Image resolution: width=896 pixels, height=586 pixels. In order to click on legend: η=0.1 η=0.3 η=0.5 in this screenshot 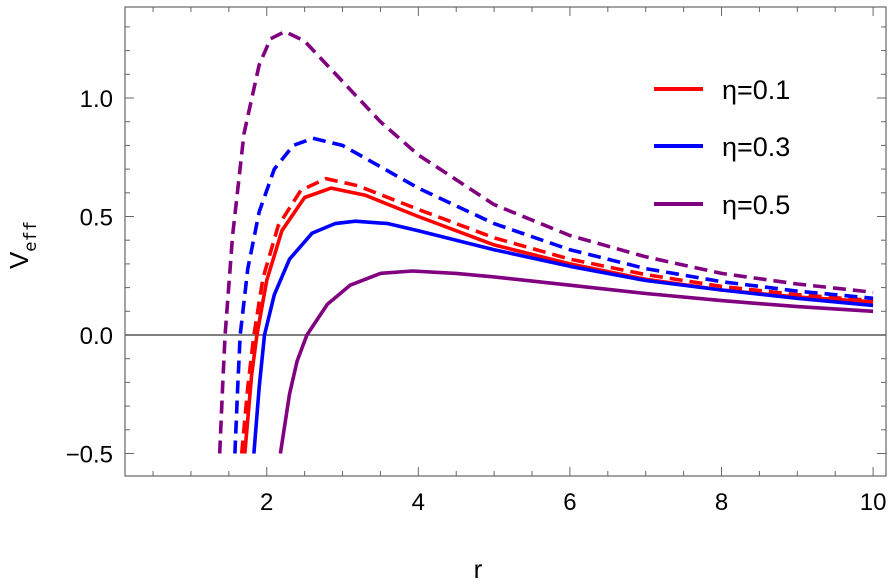, I will do `click(722, 147)`.